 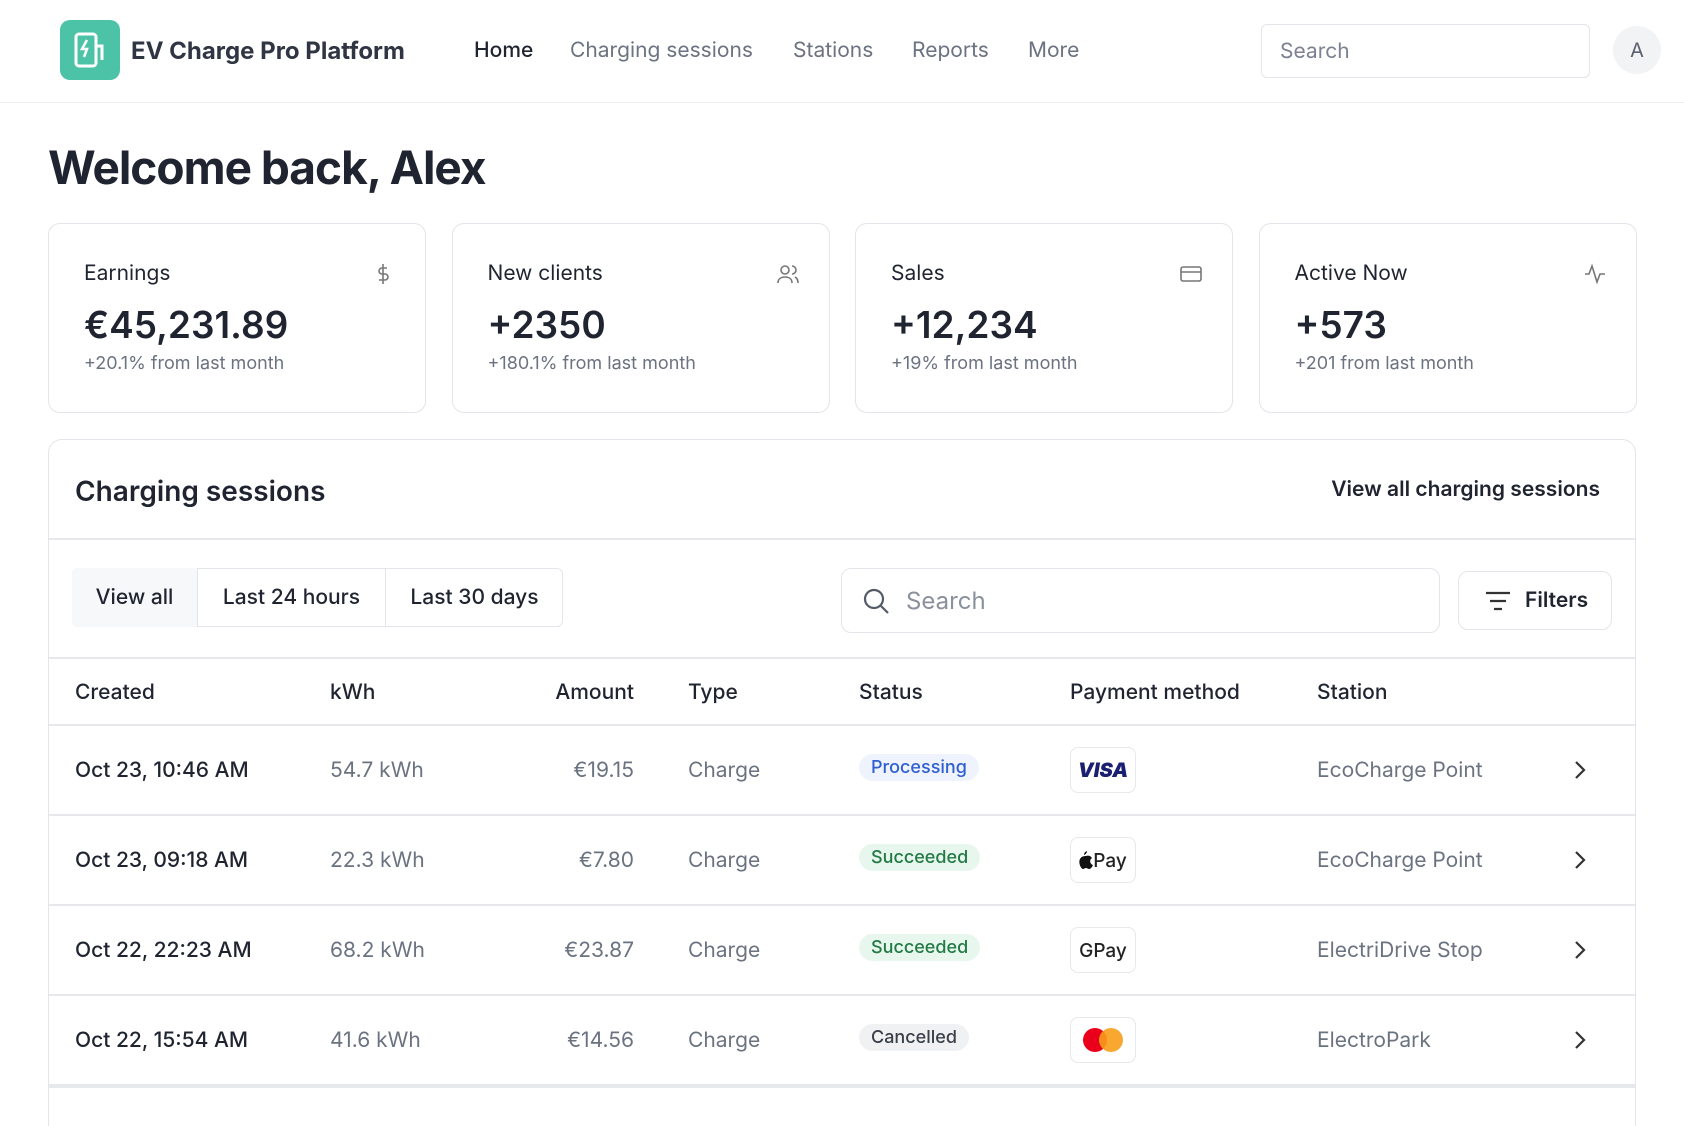 What do you see at coordinates (1351, 273) in the screenshot?
I see `stat-label: Active Now` at bounding box center [1351, 273].